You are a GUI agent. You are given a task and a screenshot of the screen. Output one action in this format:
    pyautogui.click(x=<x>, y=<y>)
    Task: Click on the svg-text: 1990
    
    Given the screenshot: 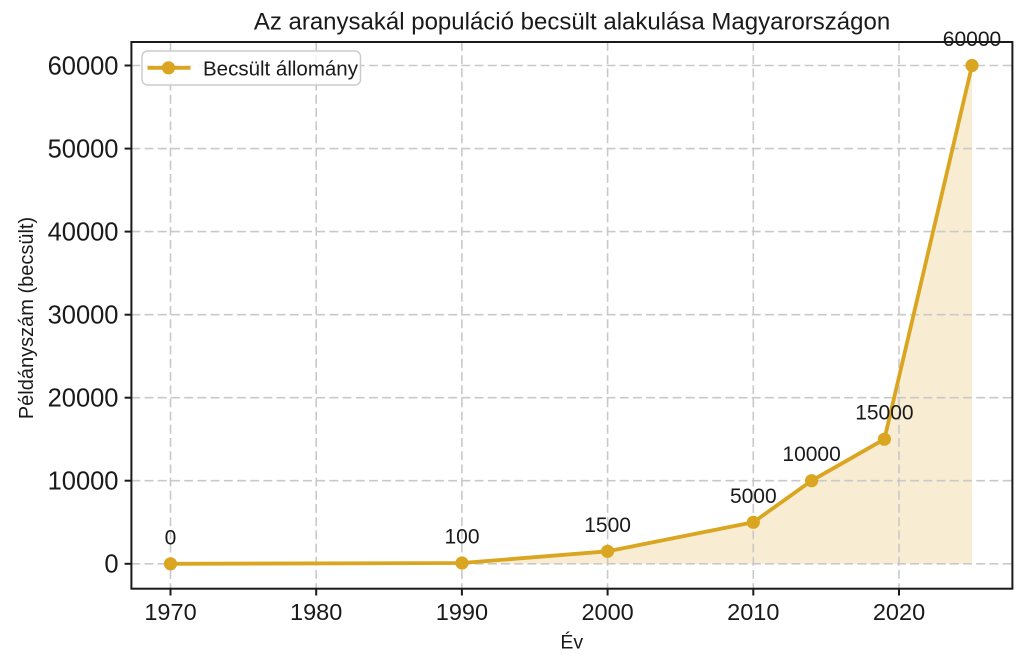 What is the action you would take?
    pyautogui.click(x=462, y=612)
    